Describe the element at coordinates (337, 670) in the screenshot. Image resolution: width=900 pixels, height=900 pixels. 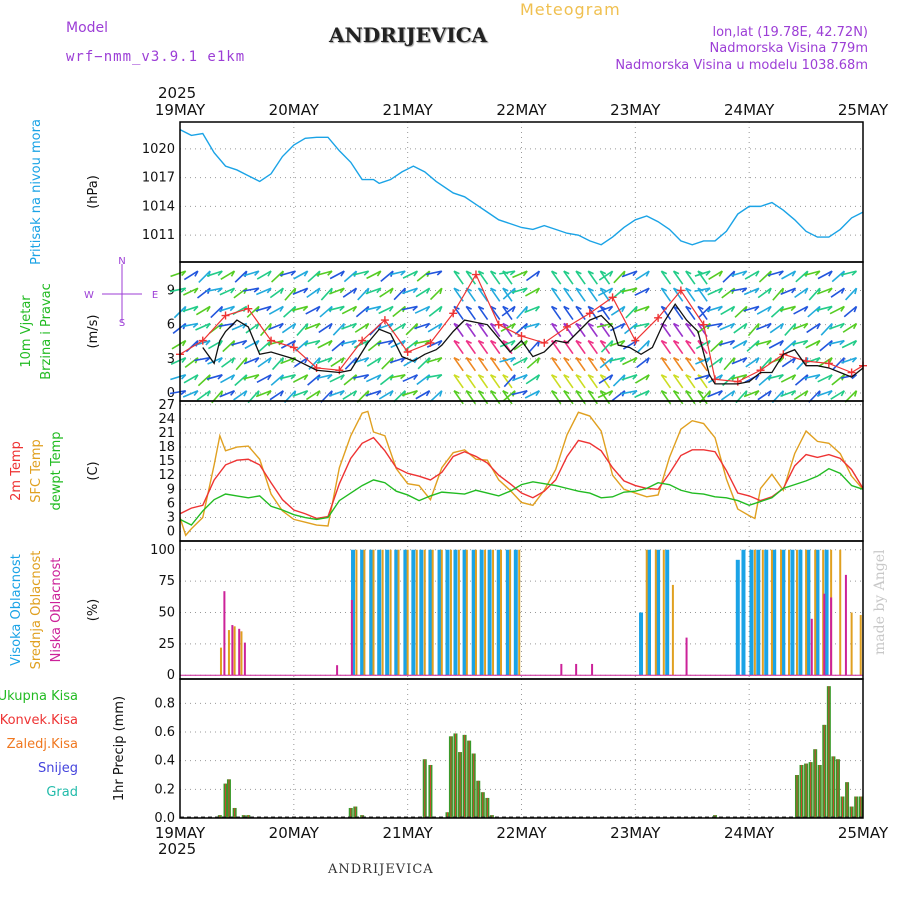
I see `cloud-bar-low` at that location.